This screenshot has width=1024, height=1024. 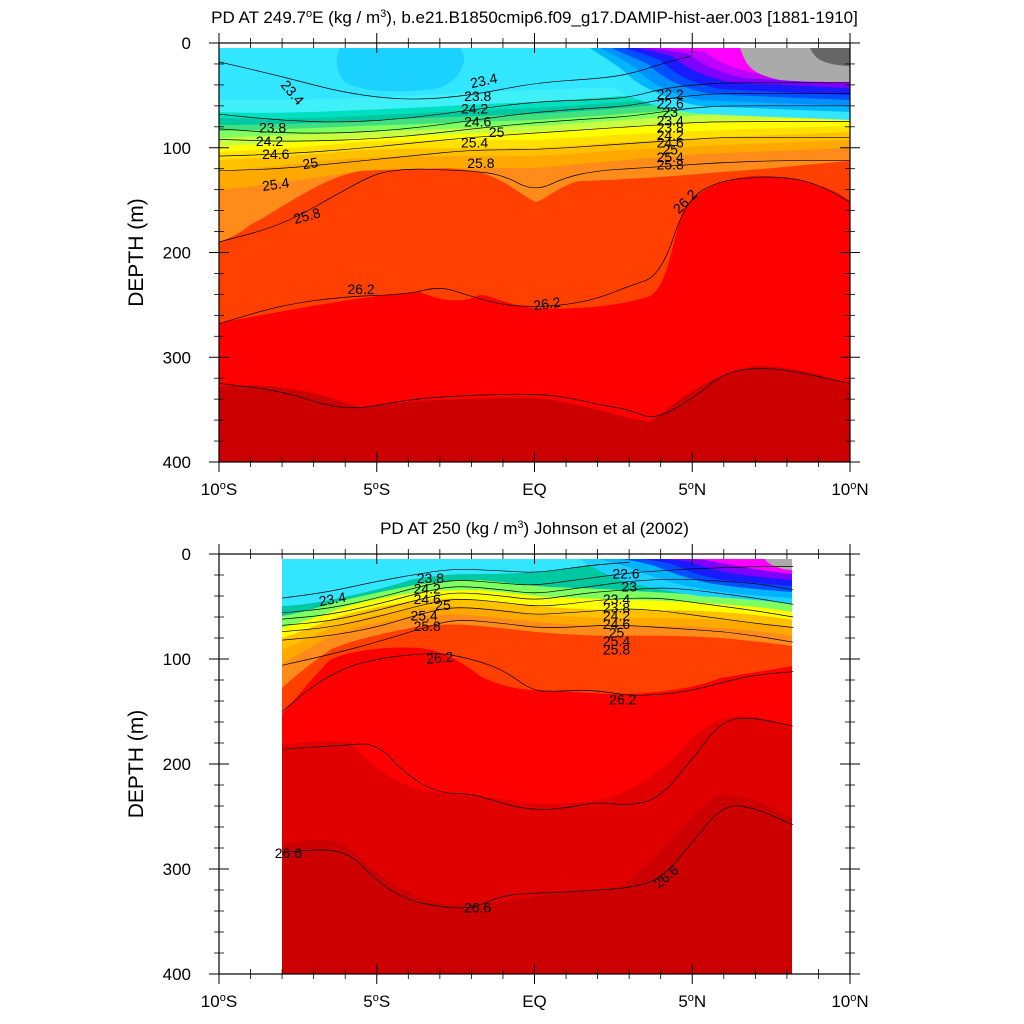 What do you see at coordinates (534, 489) in the screenshot?
I see `top-xtick-label: EQ` at bounding box center [534, 489].